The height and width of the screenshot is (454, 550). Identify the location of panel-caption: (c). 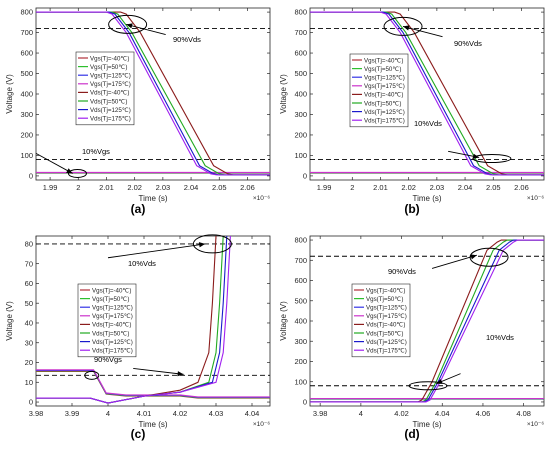
(138, 434).